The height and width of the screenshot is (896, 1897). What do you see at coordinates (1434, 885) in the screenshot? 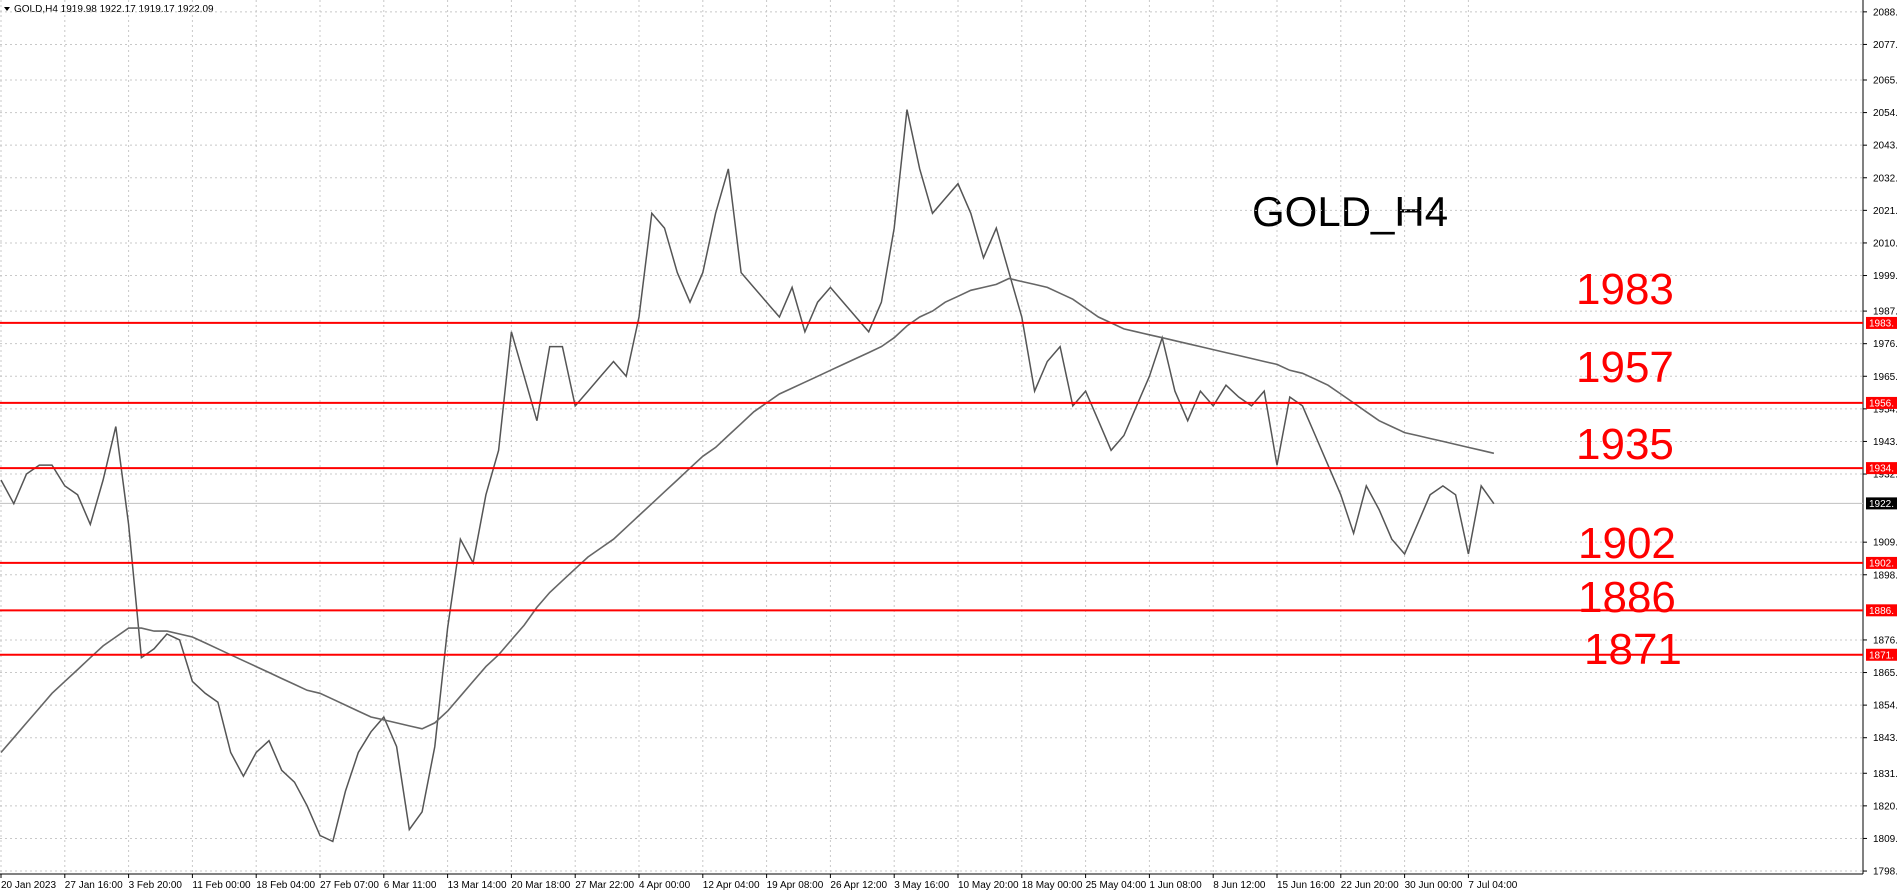
I see `x-tick-label: 30 Jun 00:00` at bounding box center [1434, 885].